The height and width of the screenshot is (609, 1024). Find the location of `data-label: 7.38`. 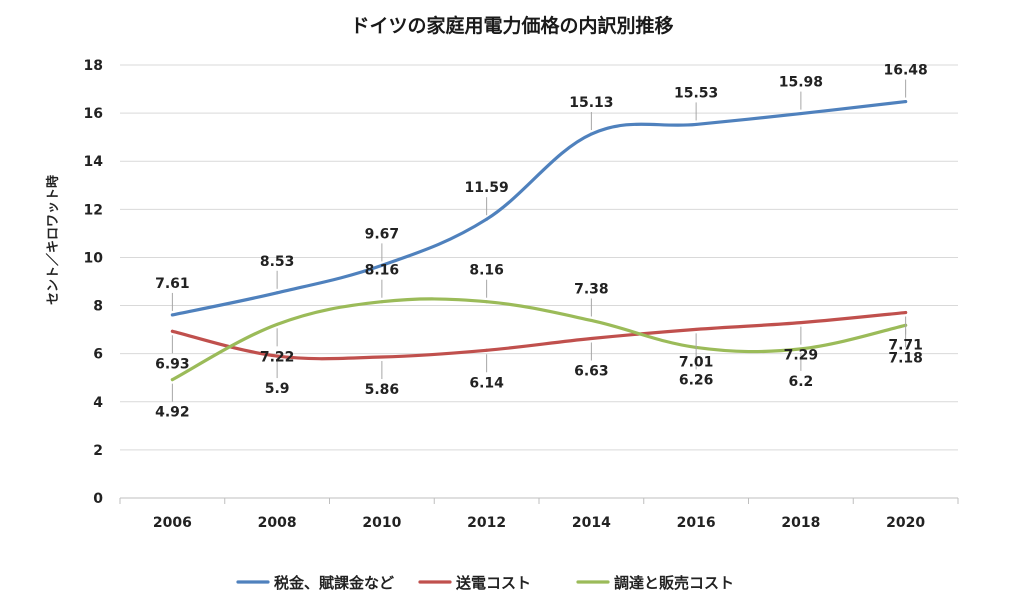

data-label: 7.38 is located at coordinates (591, 289).